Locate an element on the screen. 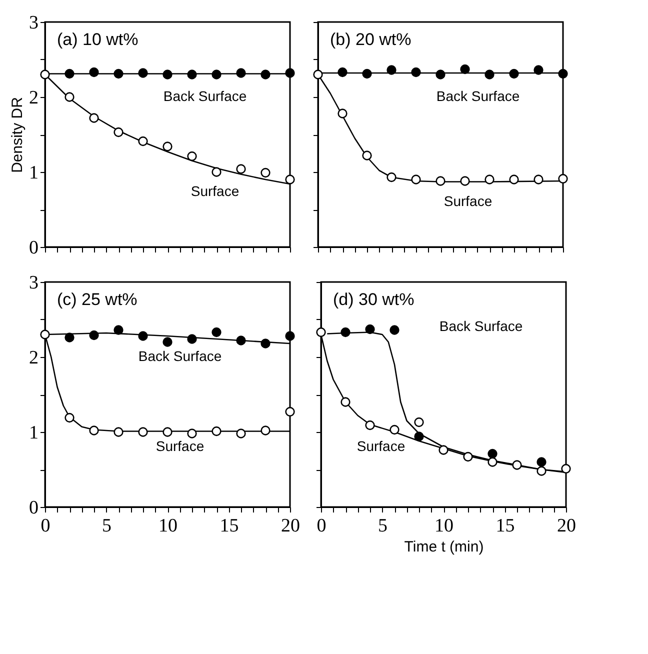 This screenshot has height=654, width=648. x-axis-title: Time t (min) is located at coordinates (444, 547).